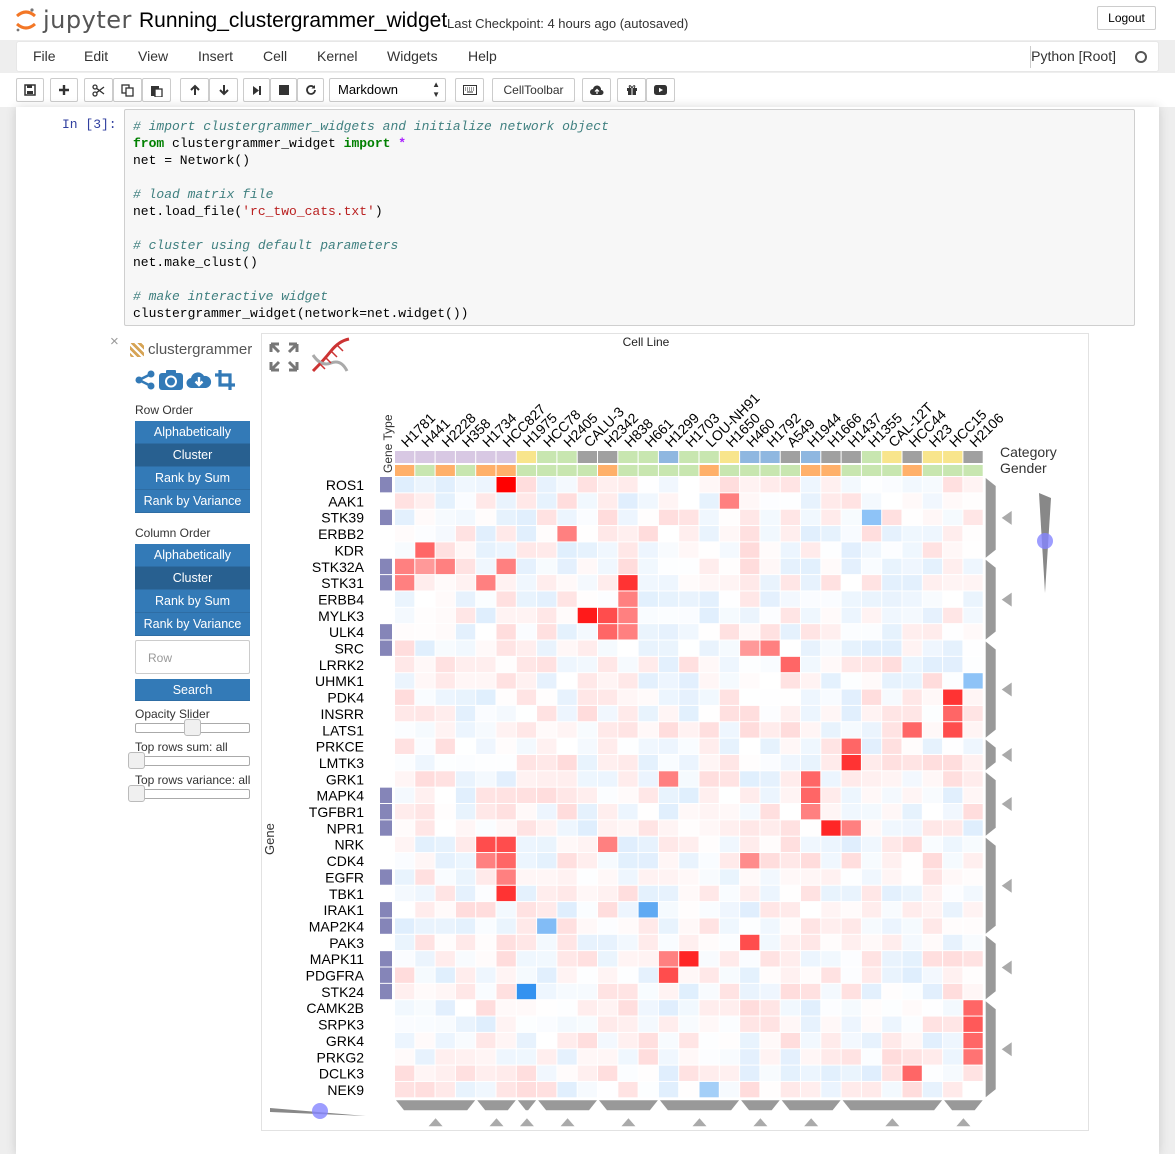 The image size is (1175, 1154). Describe the element at coordinates (192, 578) in the screenshot. I see `column-order-cluster-button: Cluster` at that location.